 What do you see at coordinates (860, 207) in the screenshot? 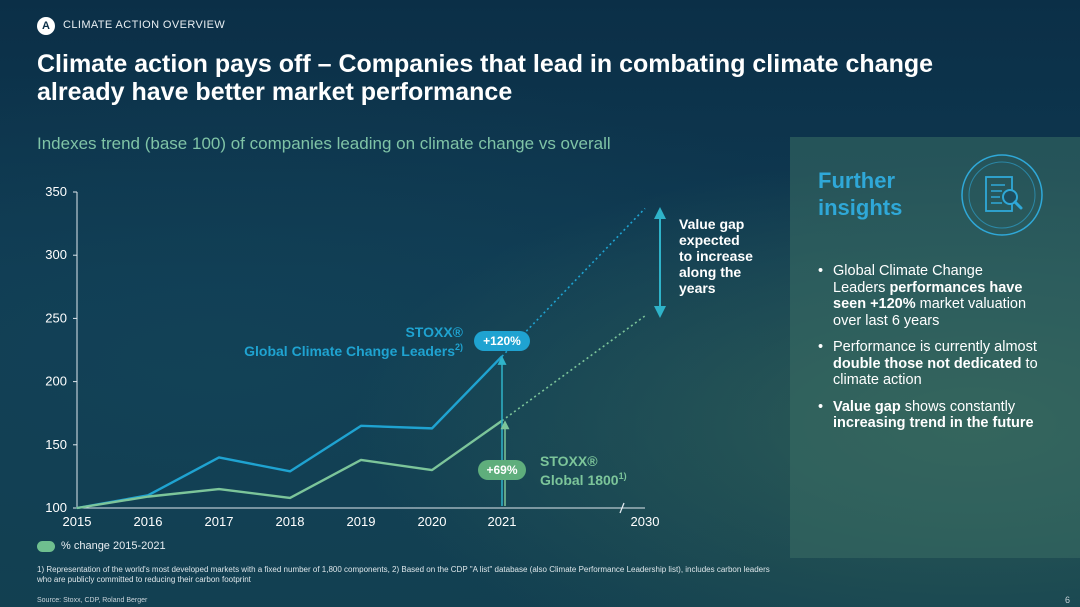
I see `insights-title-line2: insights` at bounding box center [860, 207].